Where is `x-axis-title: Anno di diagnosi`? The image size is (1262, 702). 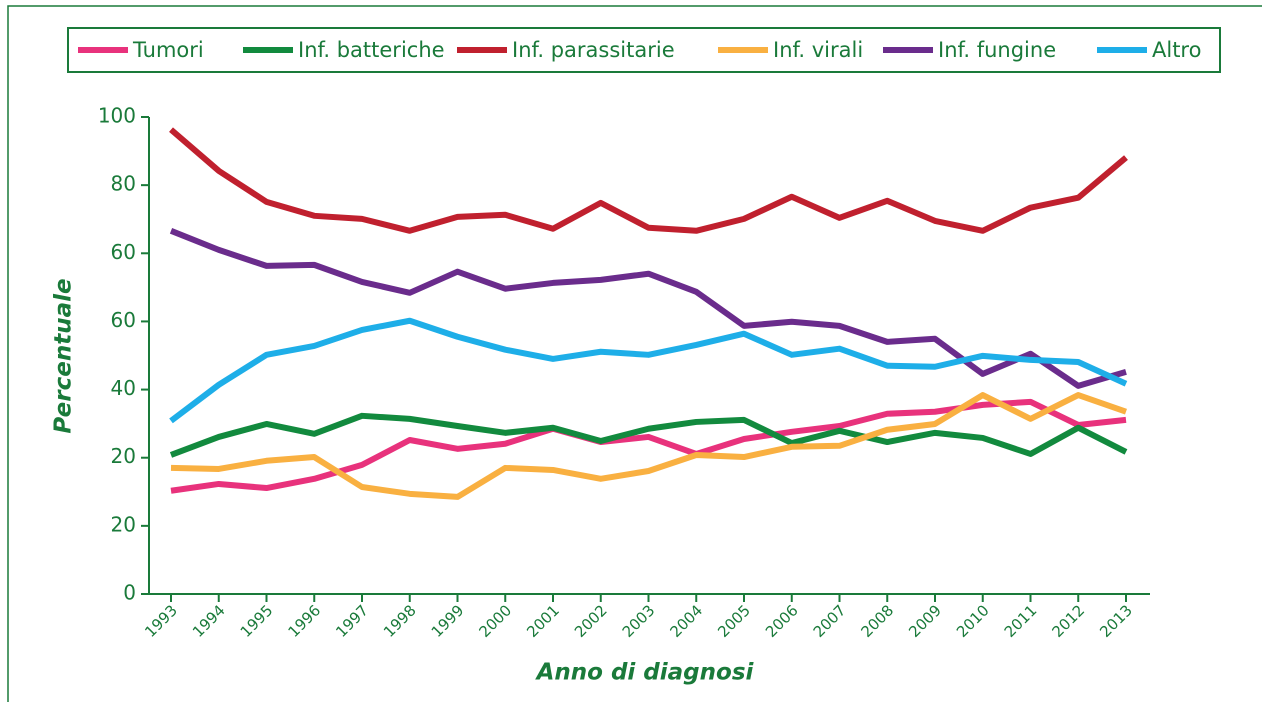
x-axis-title: Anno di diagnosi is located at coordinates (645, 673).